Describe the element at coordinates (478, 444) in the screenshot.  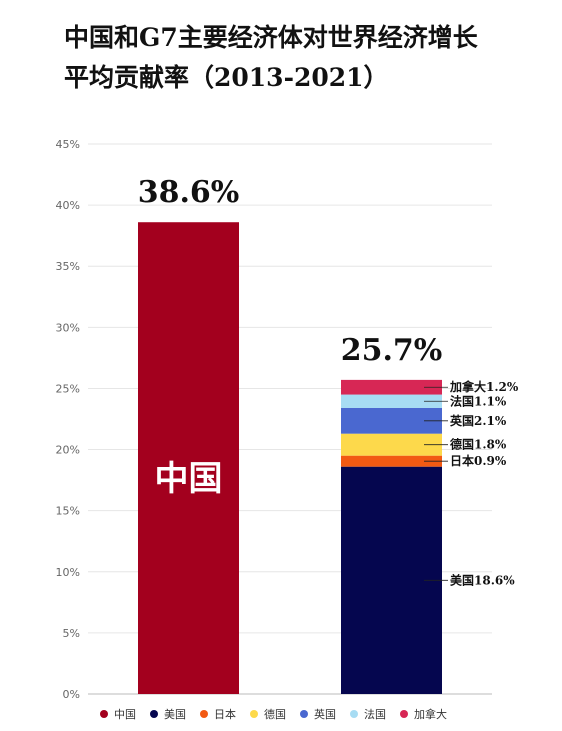
I see `segment-label: 德国1.8%` at that location.